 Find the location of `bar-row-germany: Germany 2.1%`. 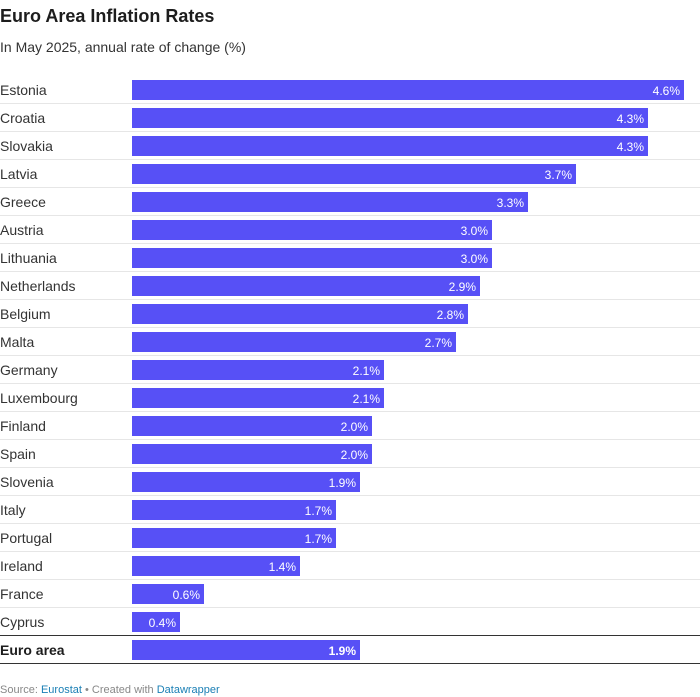

bar-row-germany: Germany 2.1% is located at coordinates (350, 372).